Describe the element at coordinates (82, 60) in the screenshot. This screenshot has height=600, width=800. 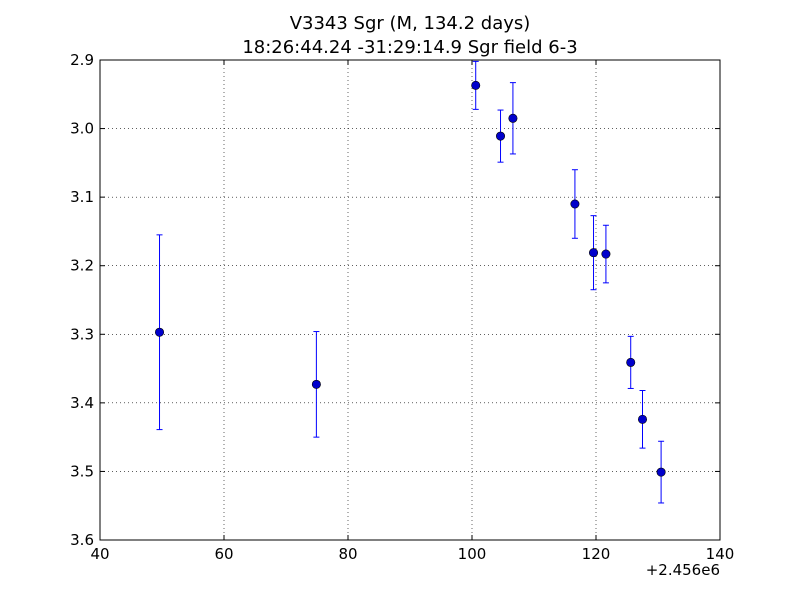
I see `y-tick-label: 2.9` at that location.